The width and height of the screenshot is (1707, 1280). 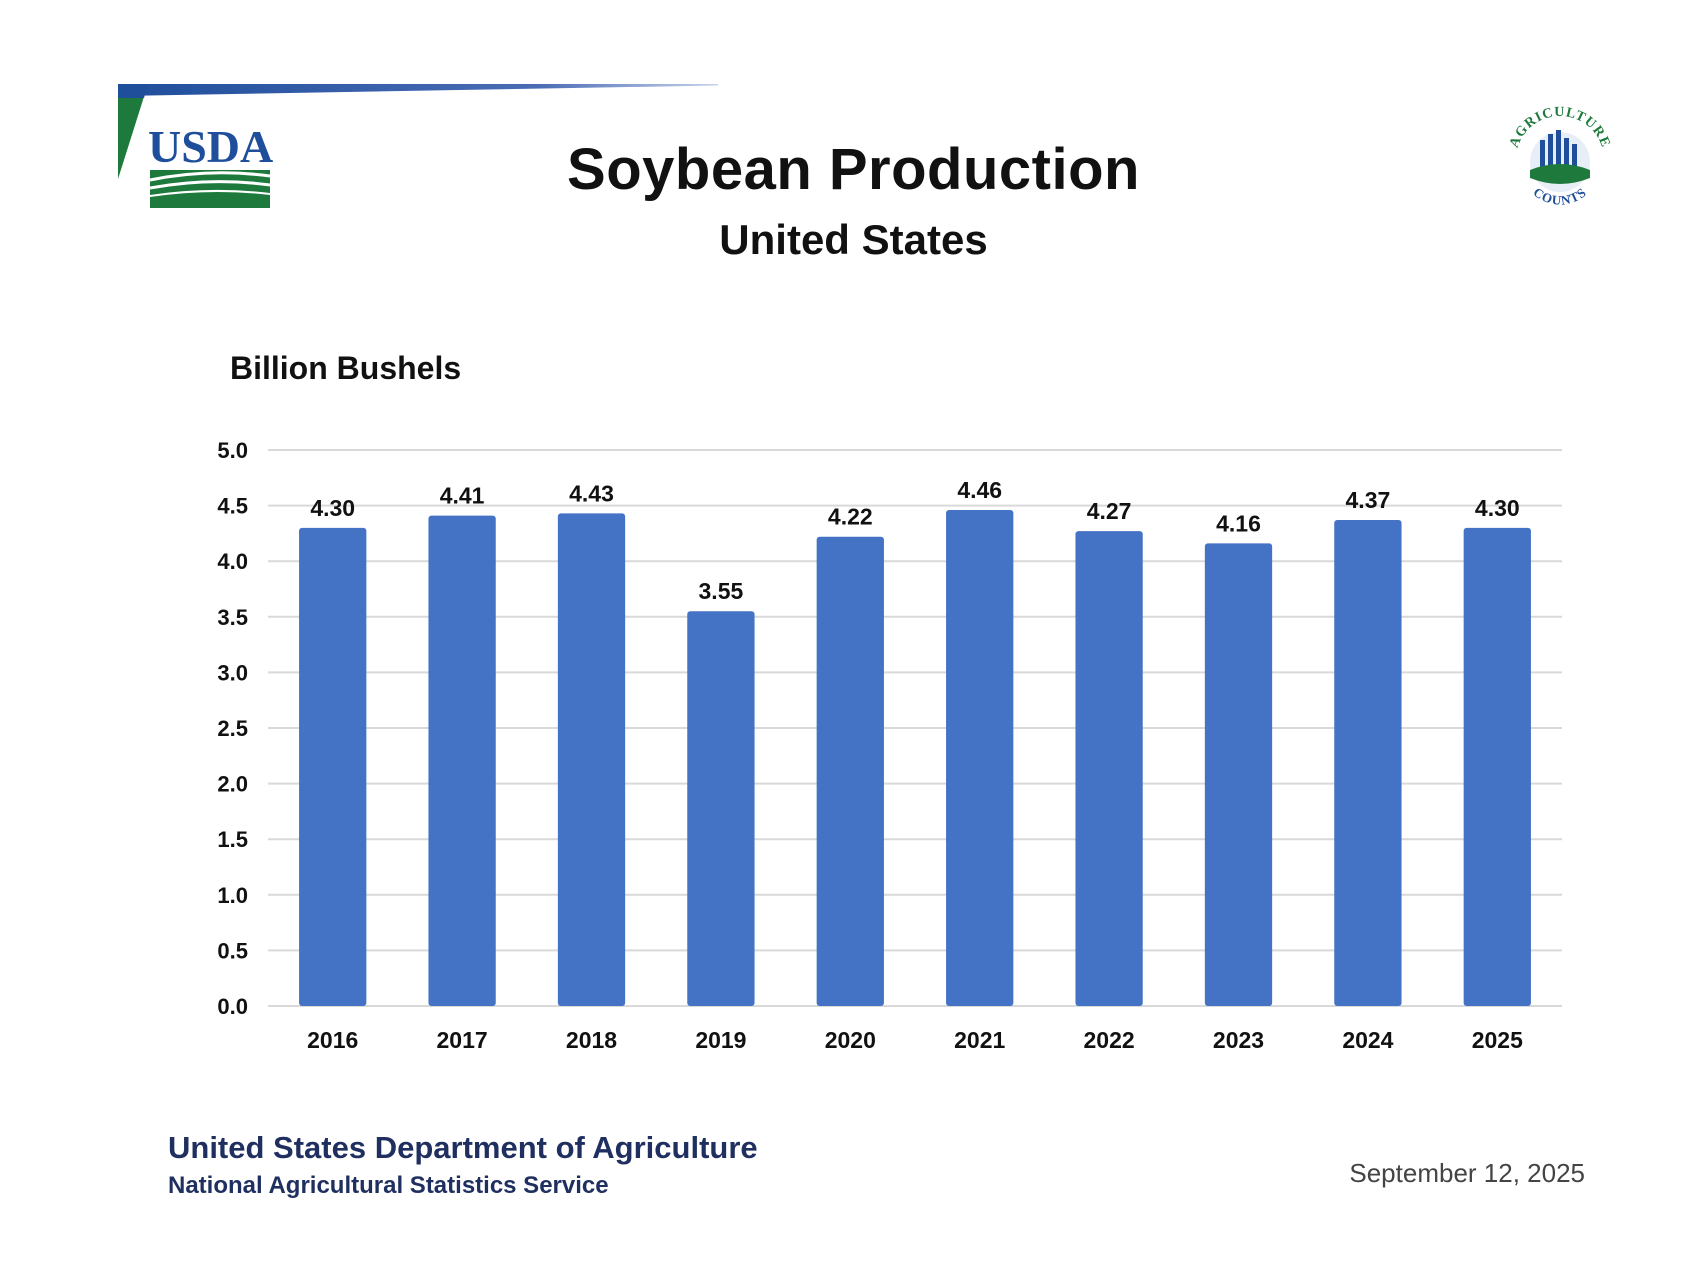 What do you see at coordinates (1497, 766) in the screenshot?
I see `bar-2025` at bounding box center [1497, 766].